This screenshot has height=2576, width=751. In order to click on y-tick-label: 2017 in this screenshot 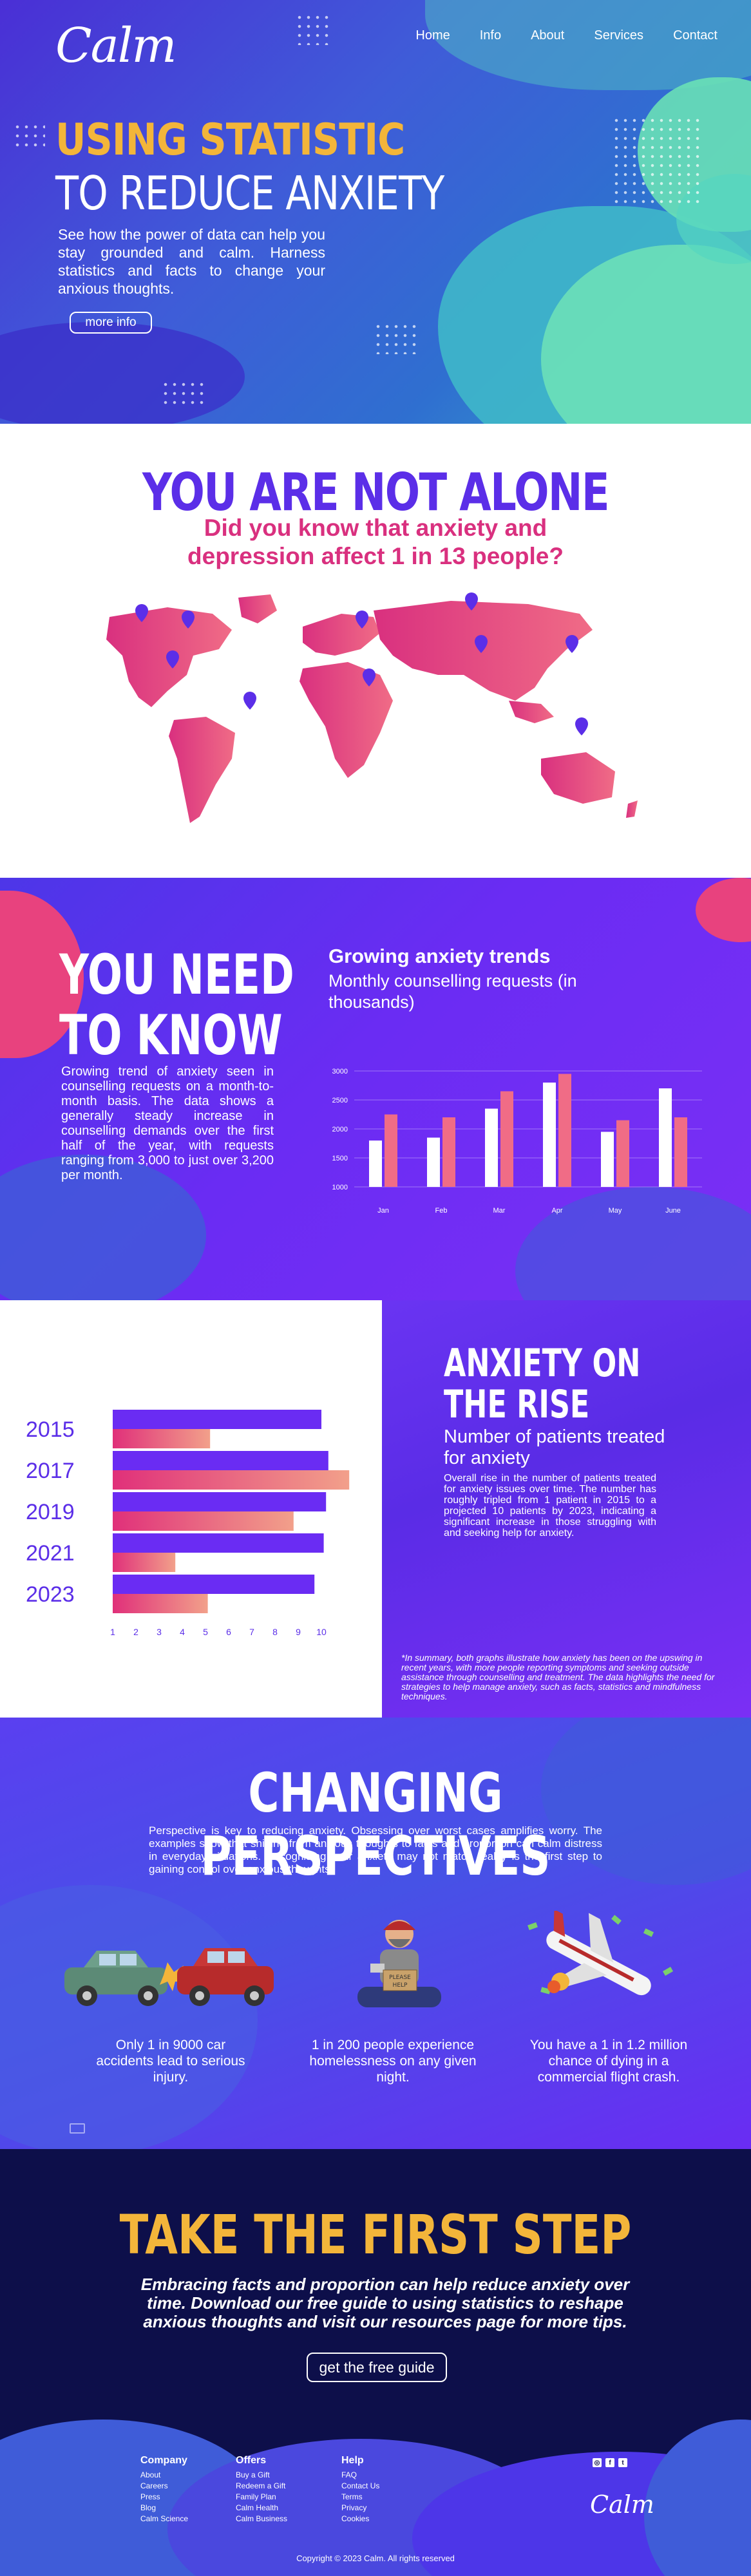, I will do `click(50, 1471)`.